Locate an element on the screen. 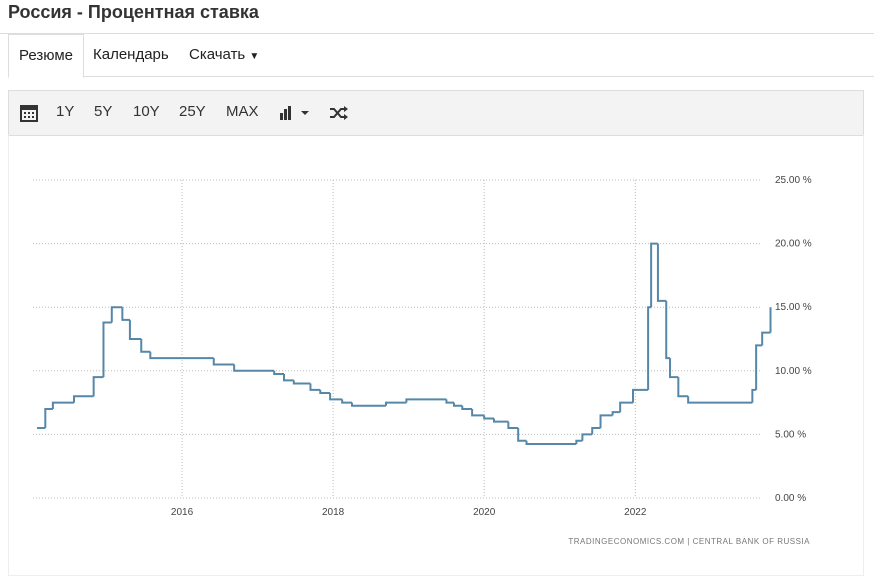  divider is located at coordinates (437, 33).